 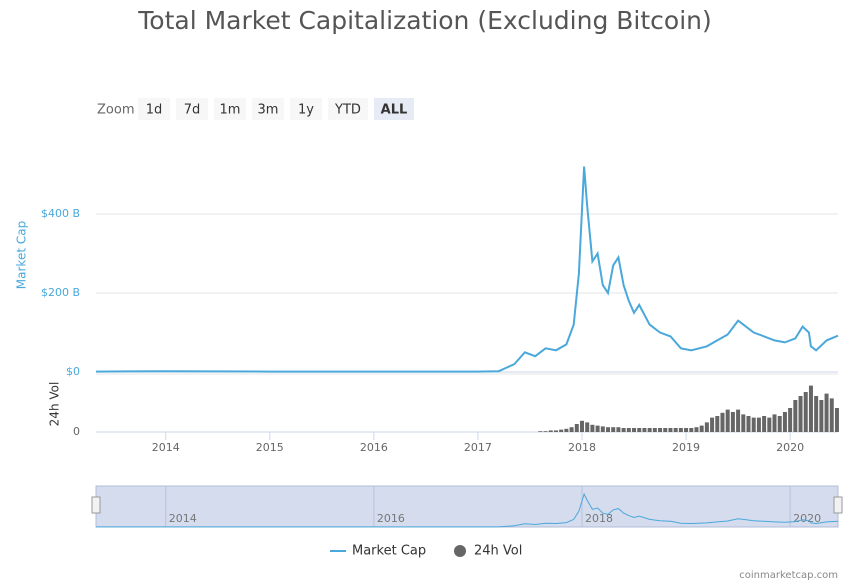 I want to click on navigator-tick-label: 2020, so click(x=807, y=518).